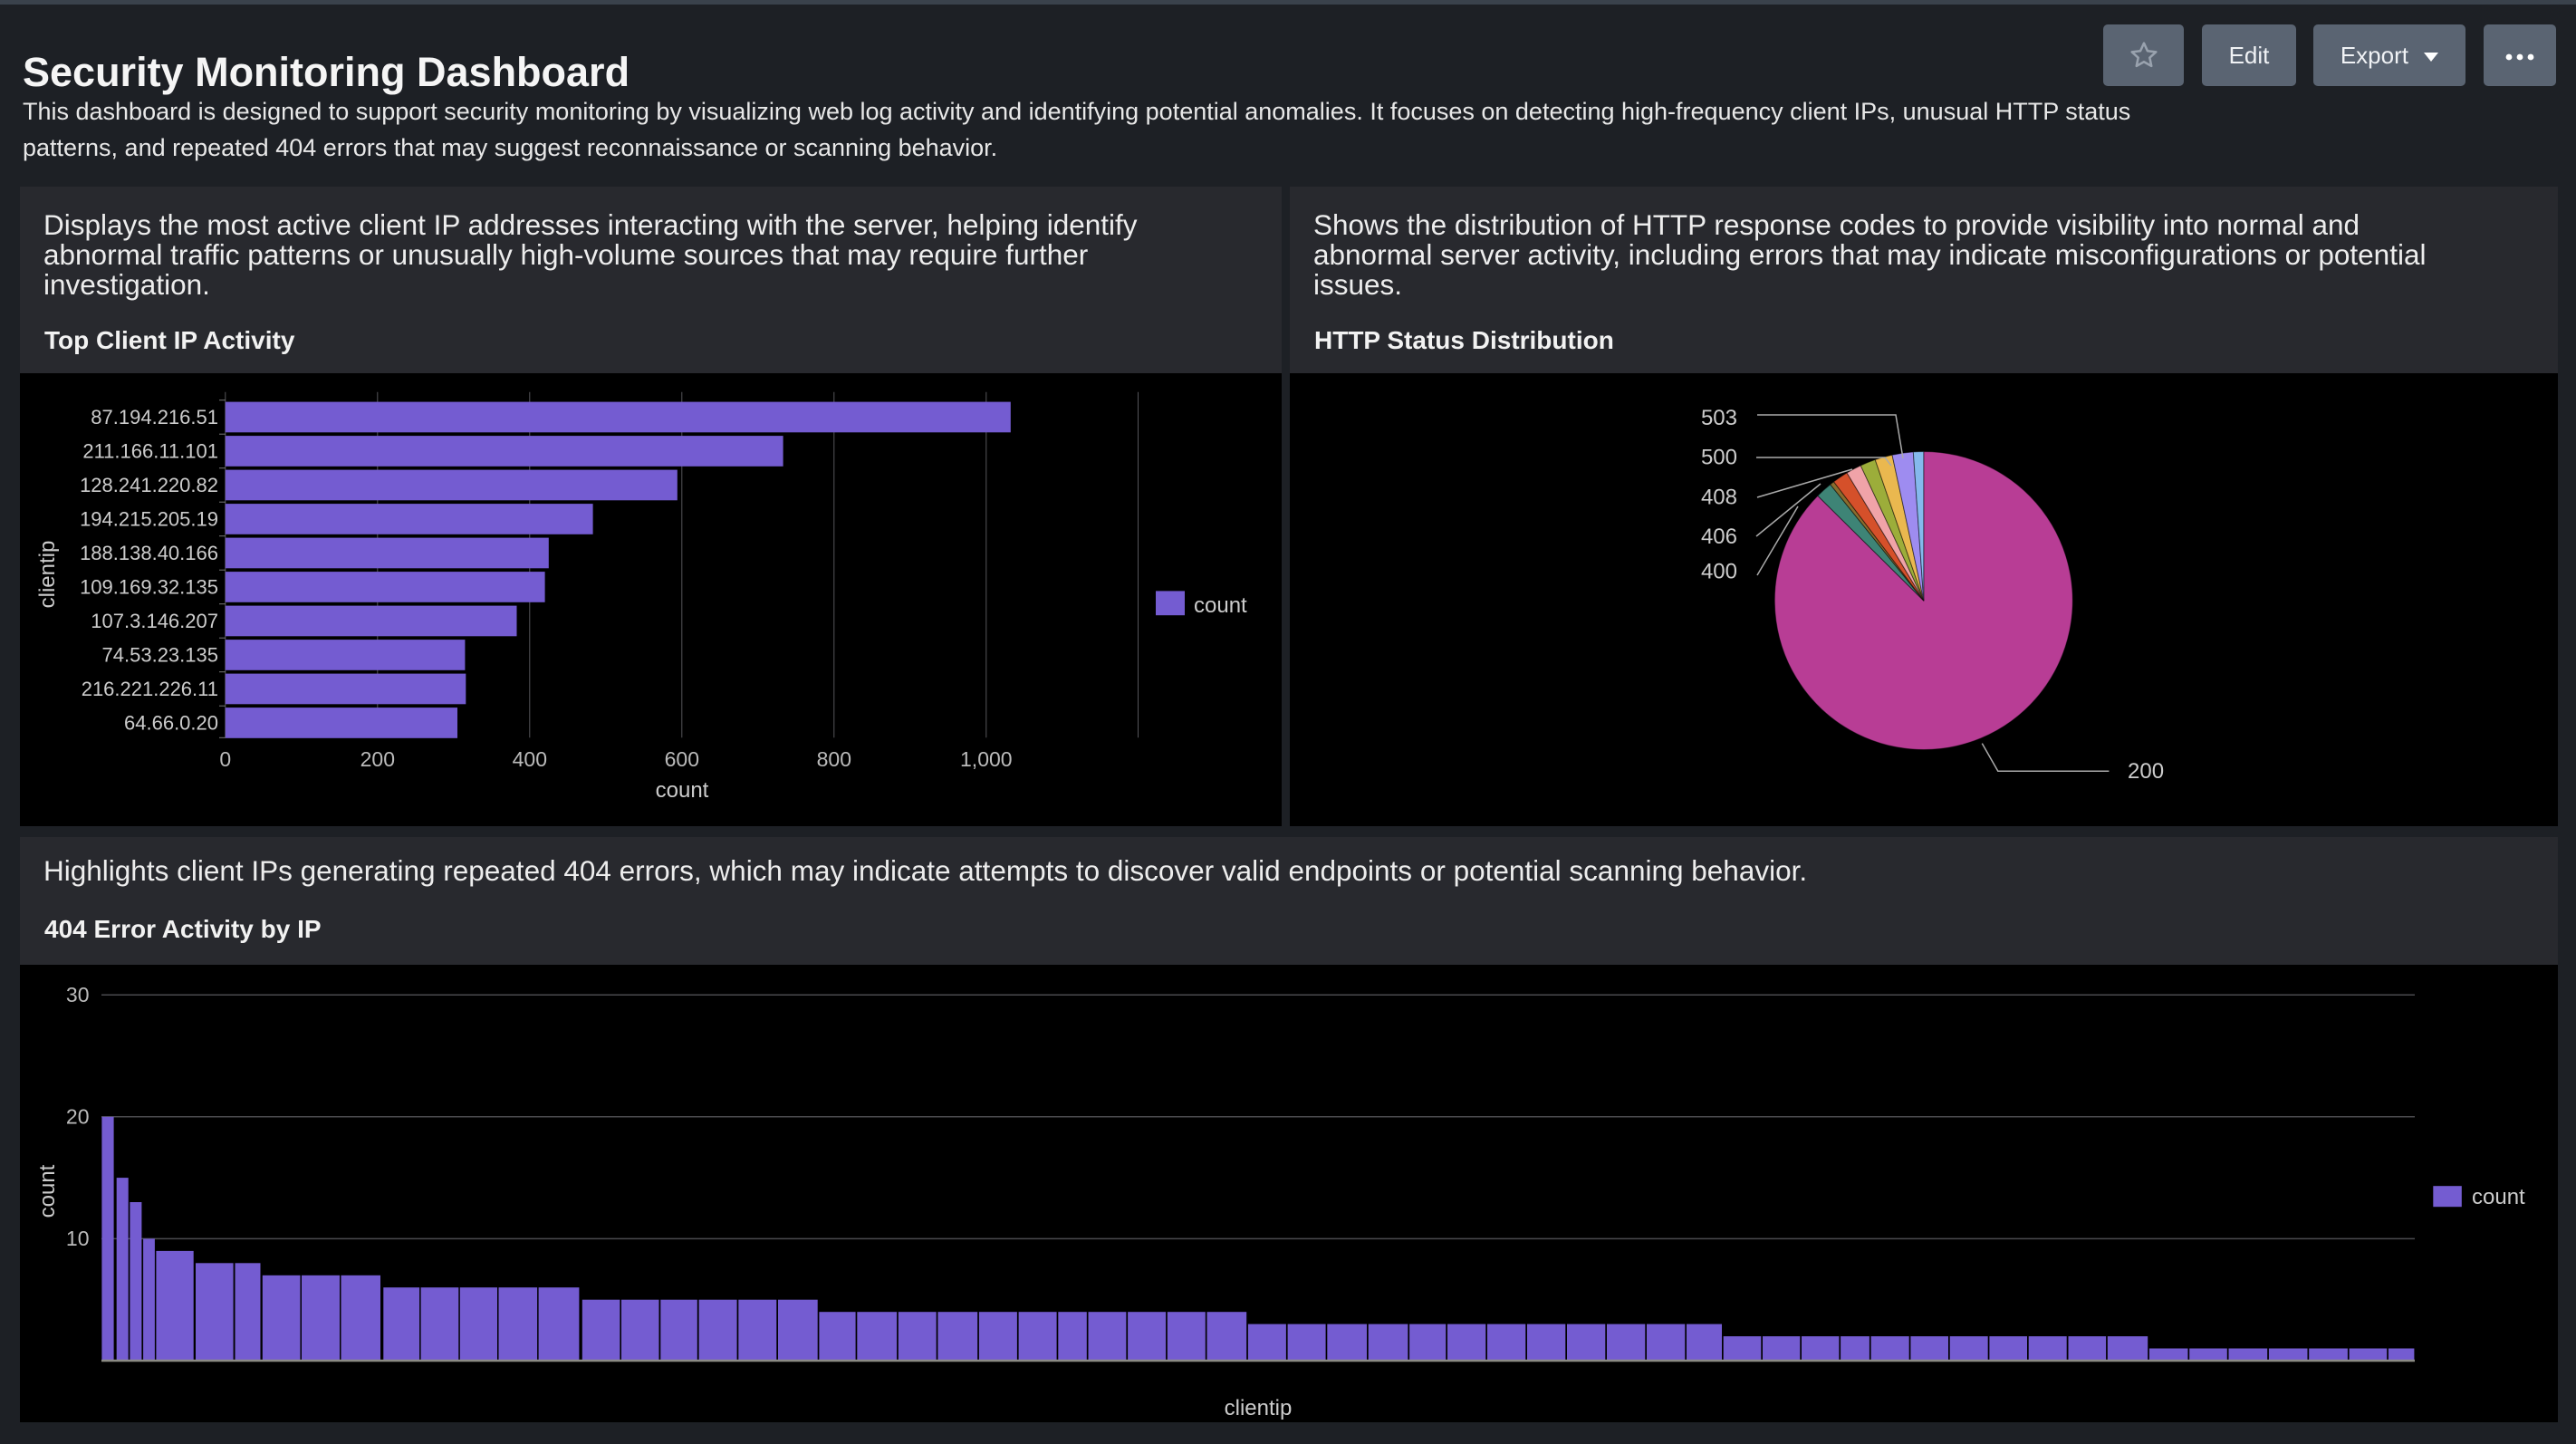 The image size is (2576, 1444). What do you see at coordinates (149, 485) in the screenshot?
I see `svg-text: 128.241.220.82` at bounding box center [149, 485].